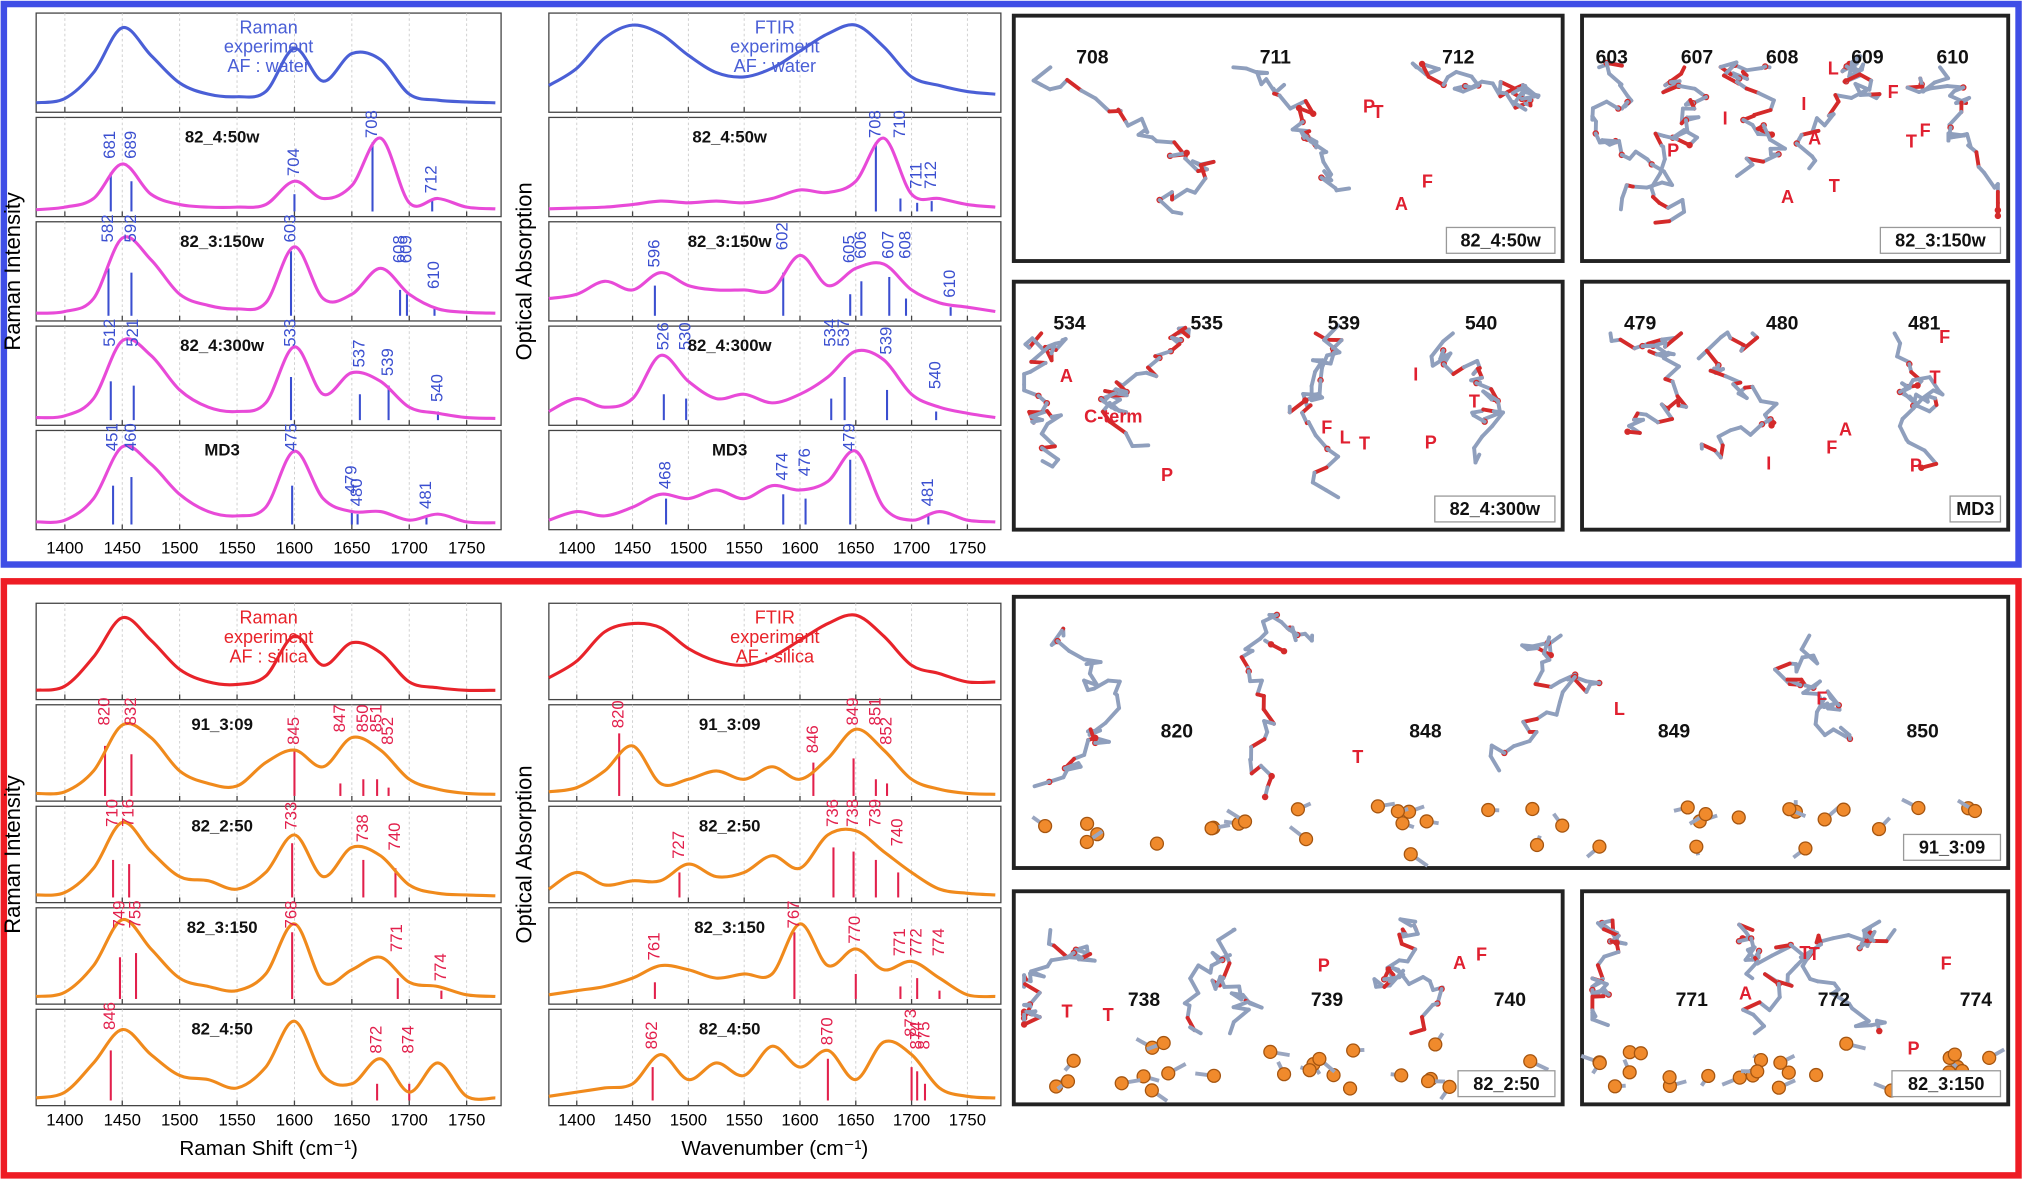  I want to click on x-tick-label: 1700, so click(409, 1120).